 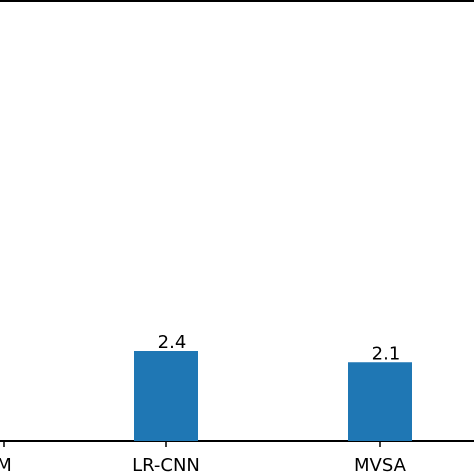 I want to click on x-tick-label-mvsa: MVSA, so click(x=380, y=464).